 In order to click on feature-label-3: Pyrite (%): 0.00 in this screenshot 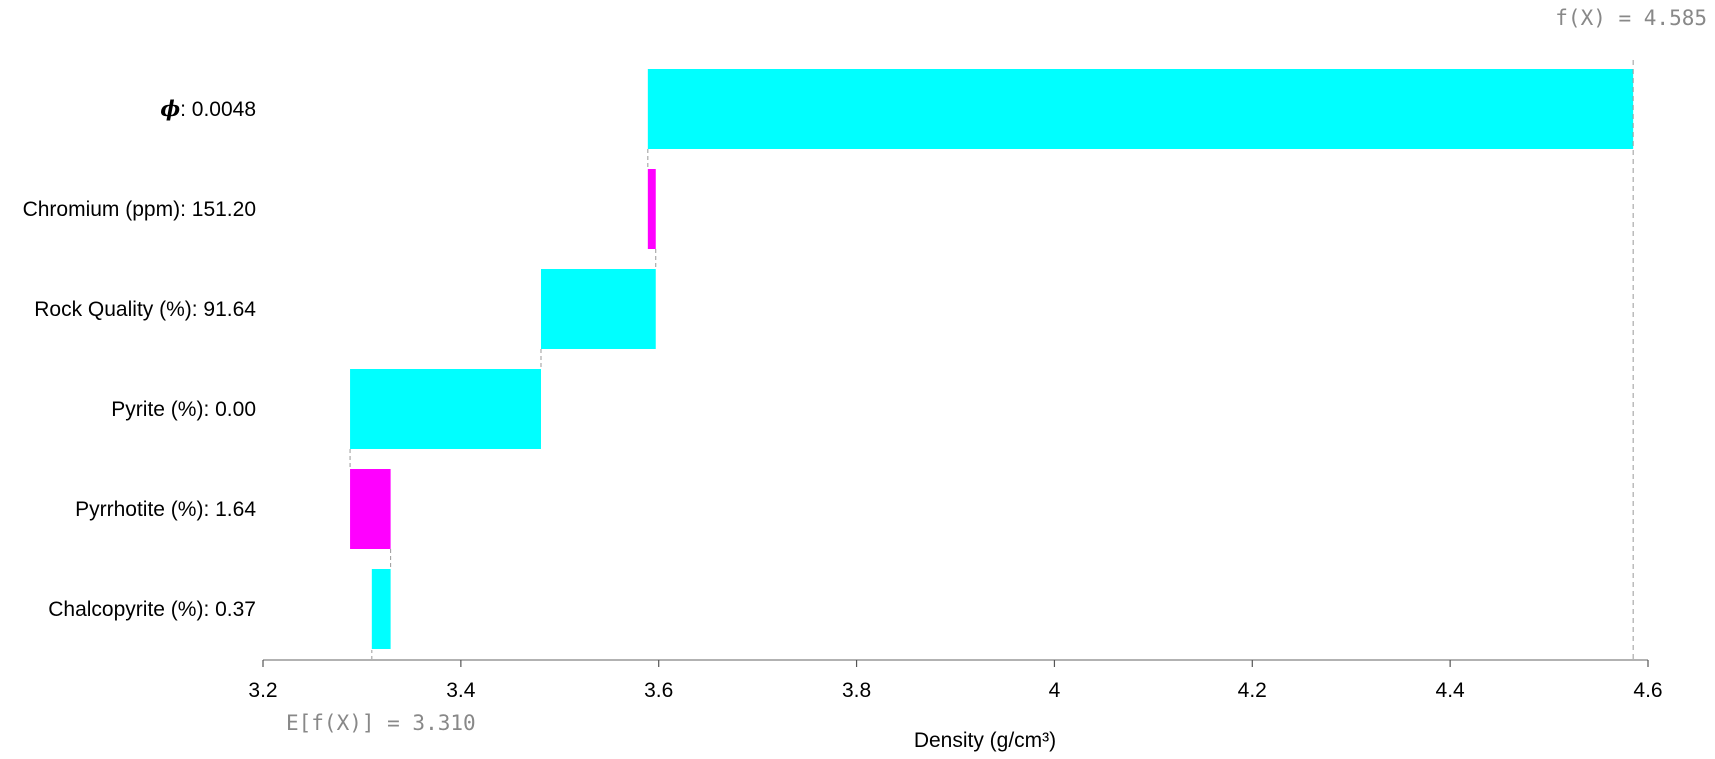, I will do `click(183, 409)`.